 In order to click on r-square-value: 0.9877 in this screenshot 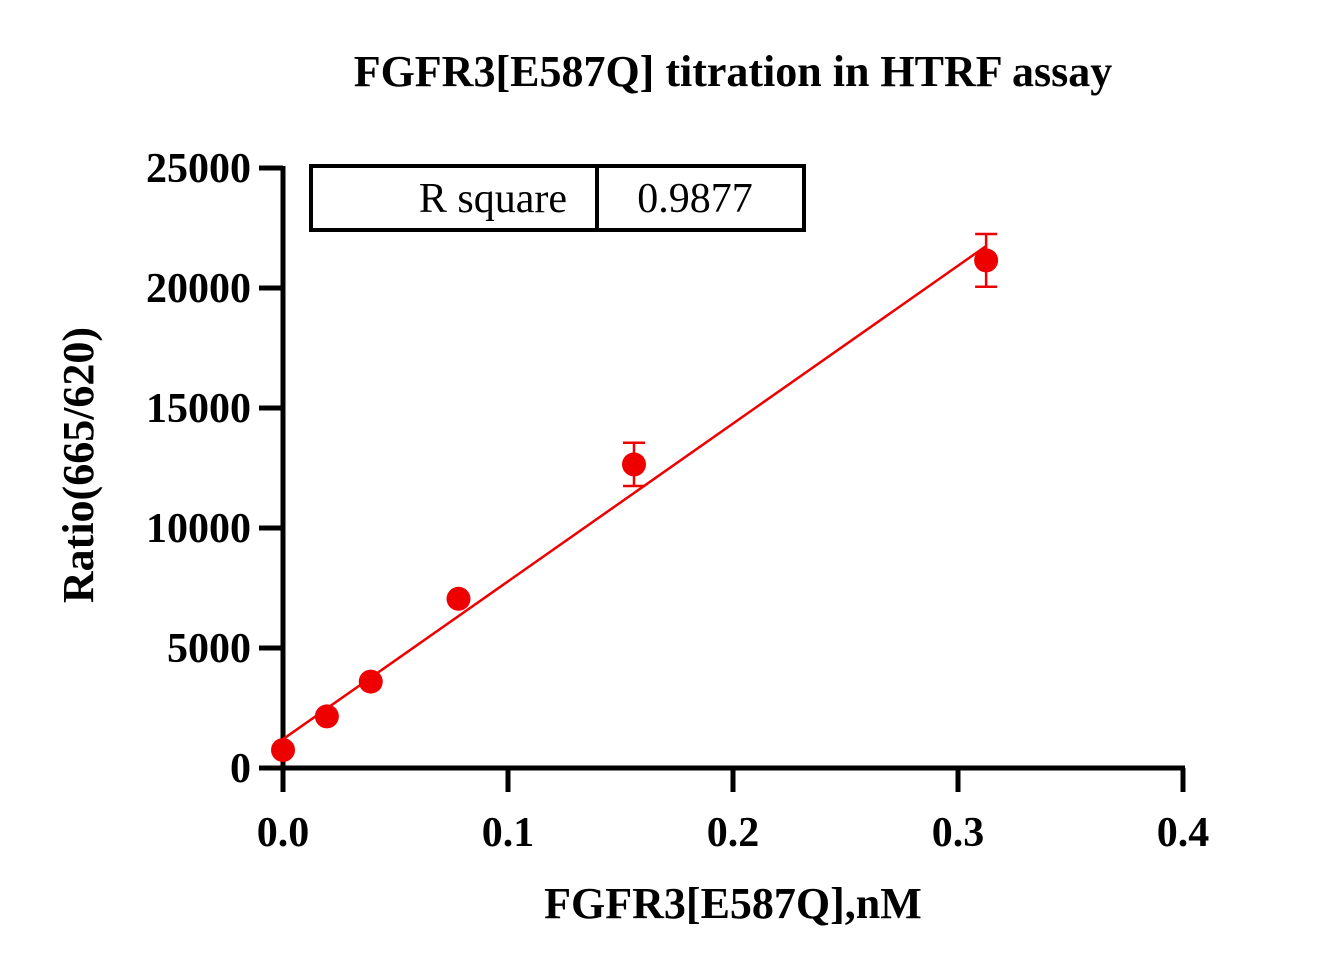, I will do `click(695, 199)`.